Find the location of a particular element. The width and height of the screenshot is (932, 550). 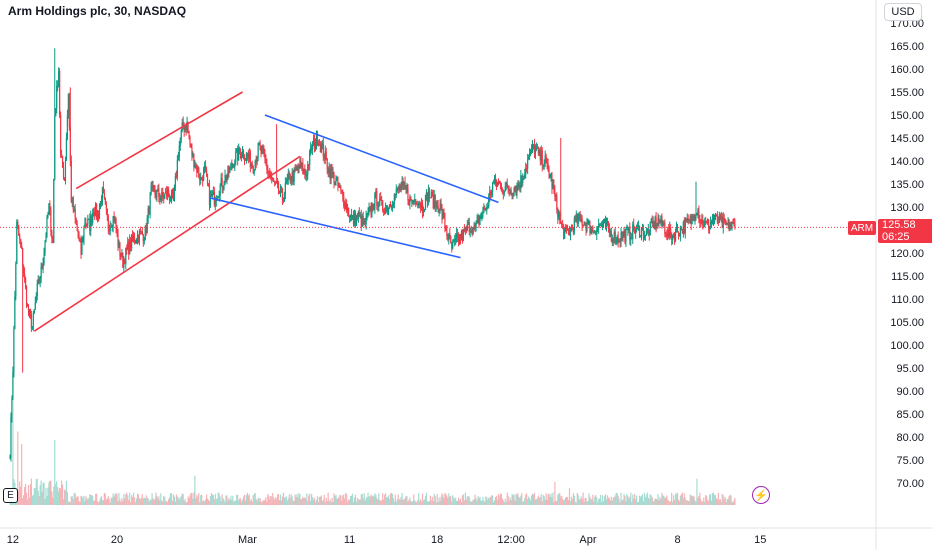

lightning-icon: ⚡ is located at coordinates (761, 495).